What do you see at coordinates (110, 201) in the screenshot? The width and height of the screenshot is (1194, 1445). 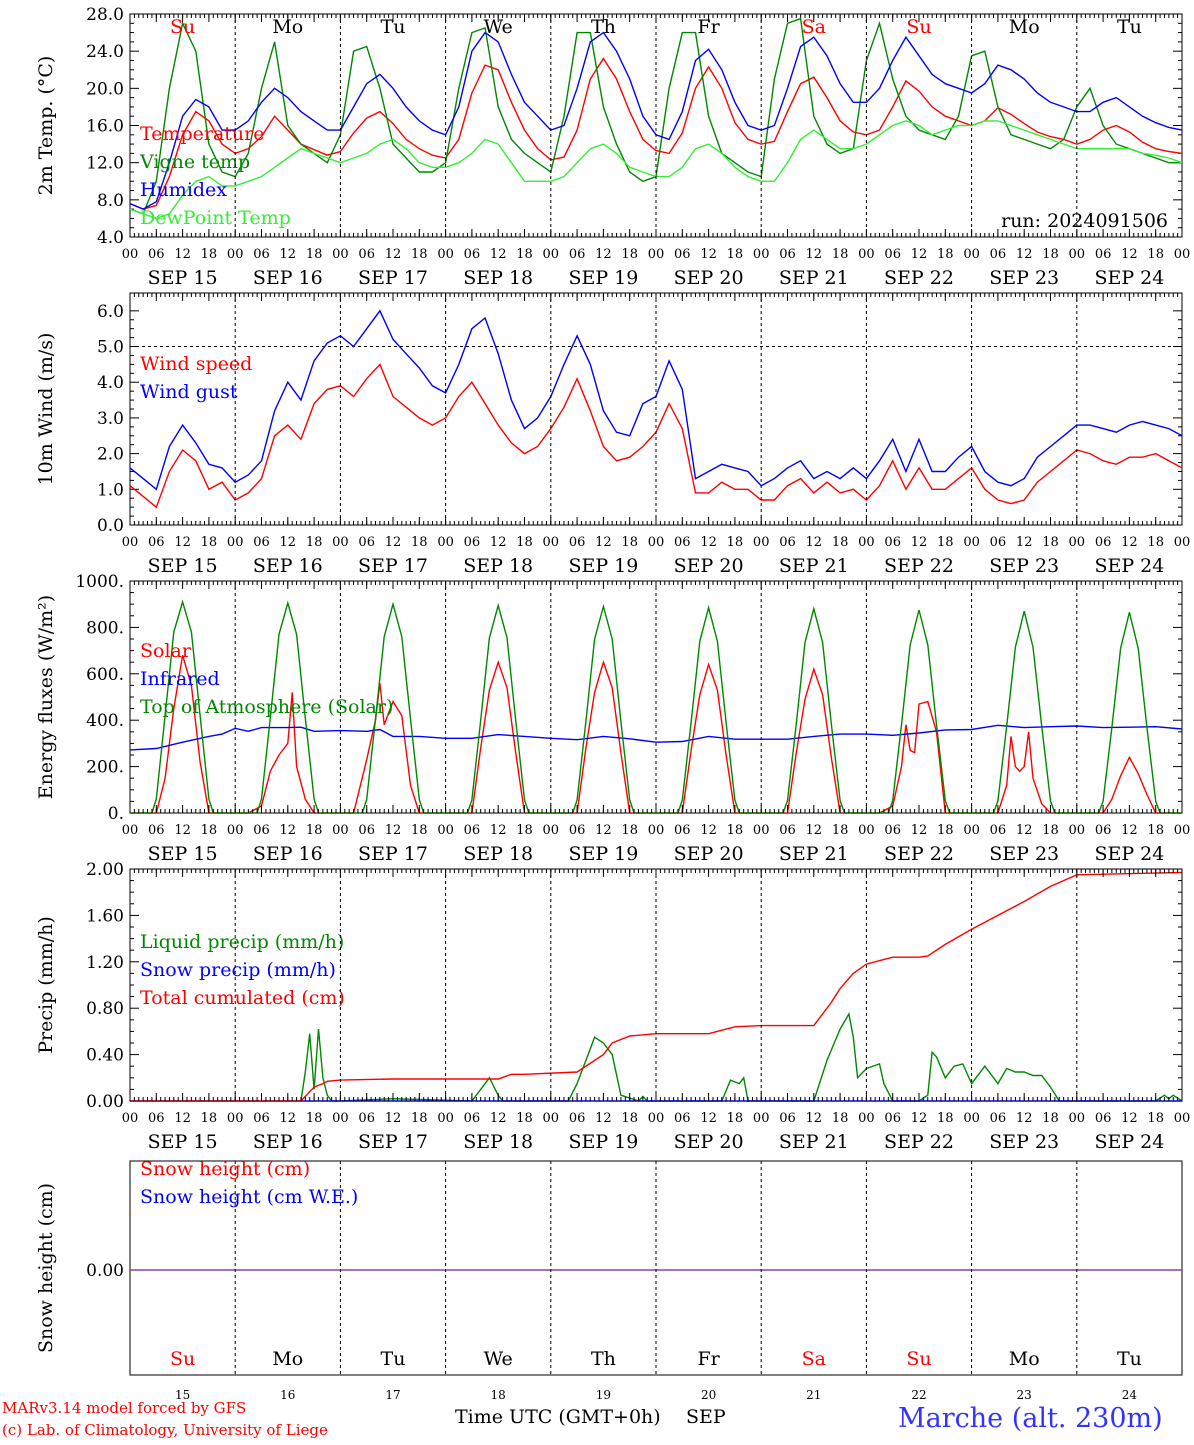 I see `y-tick-label: 8.0` at bounding box center [110, 201].